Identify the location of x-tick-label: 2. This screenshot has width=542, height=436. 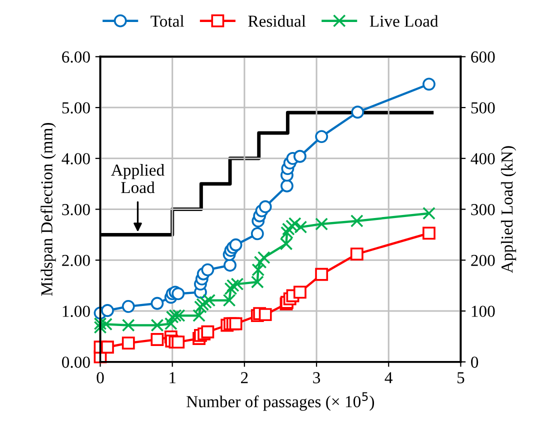
(244, 378).